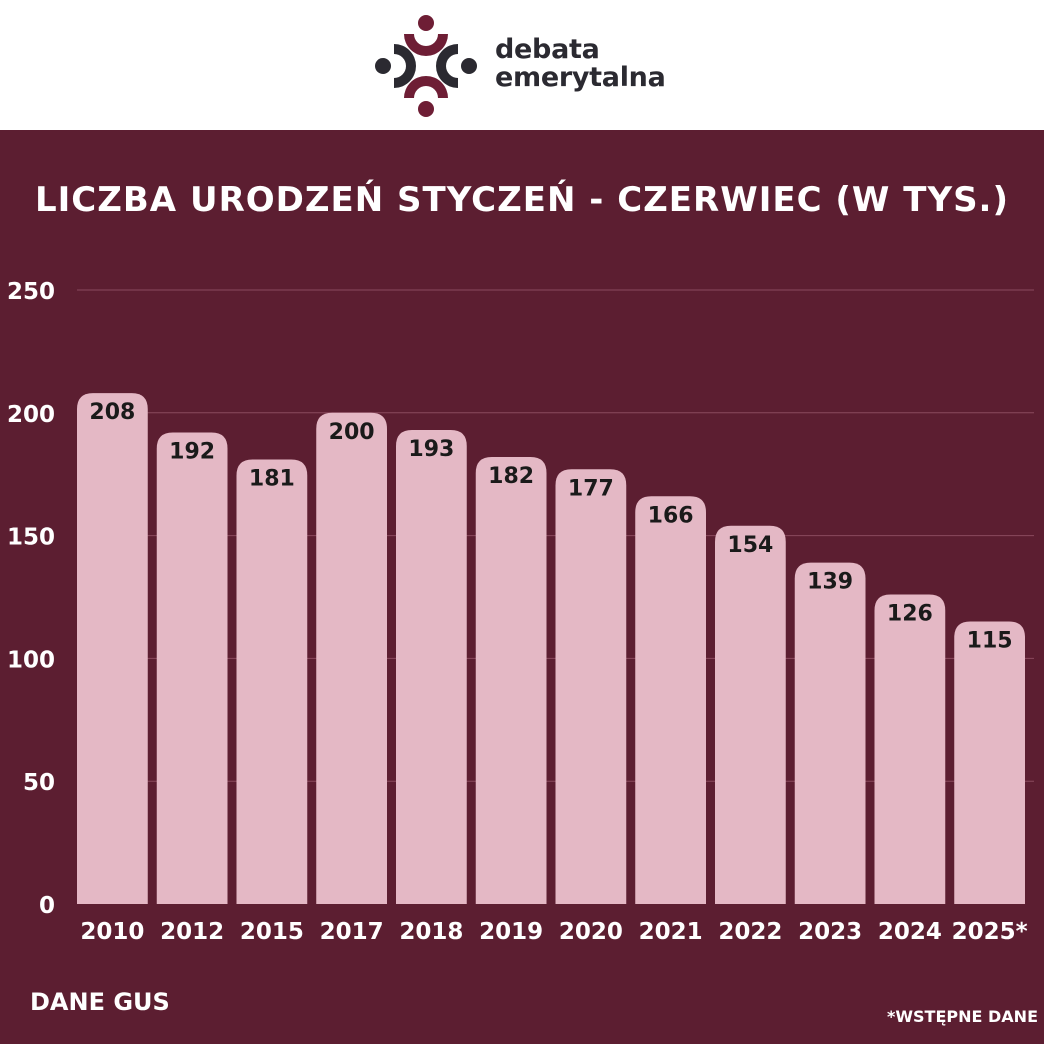 This screenshot has height=1044, width=1044. What do you see at coordinates (31, 415) in the screenshot?
I see `y-tick-label: 200` at bounding box center [31, 415].